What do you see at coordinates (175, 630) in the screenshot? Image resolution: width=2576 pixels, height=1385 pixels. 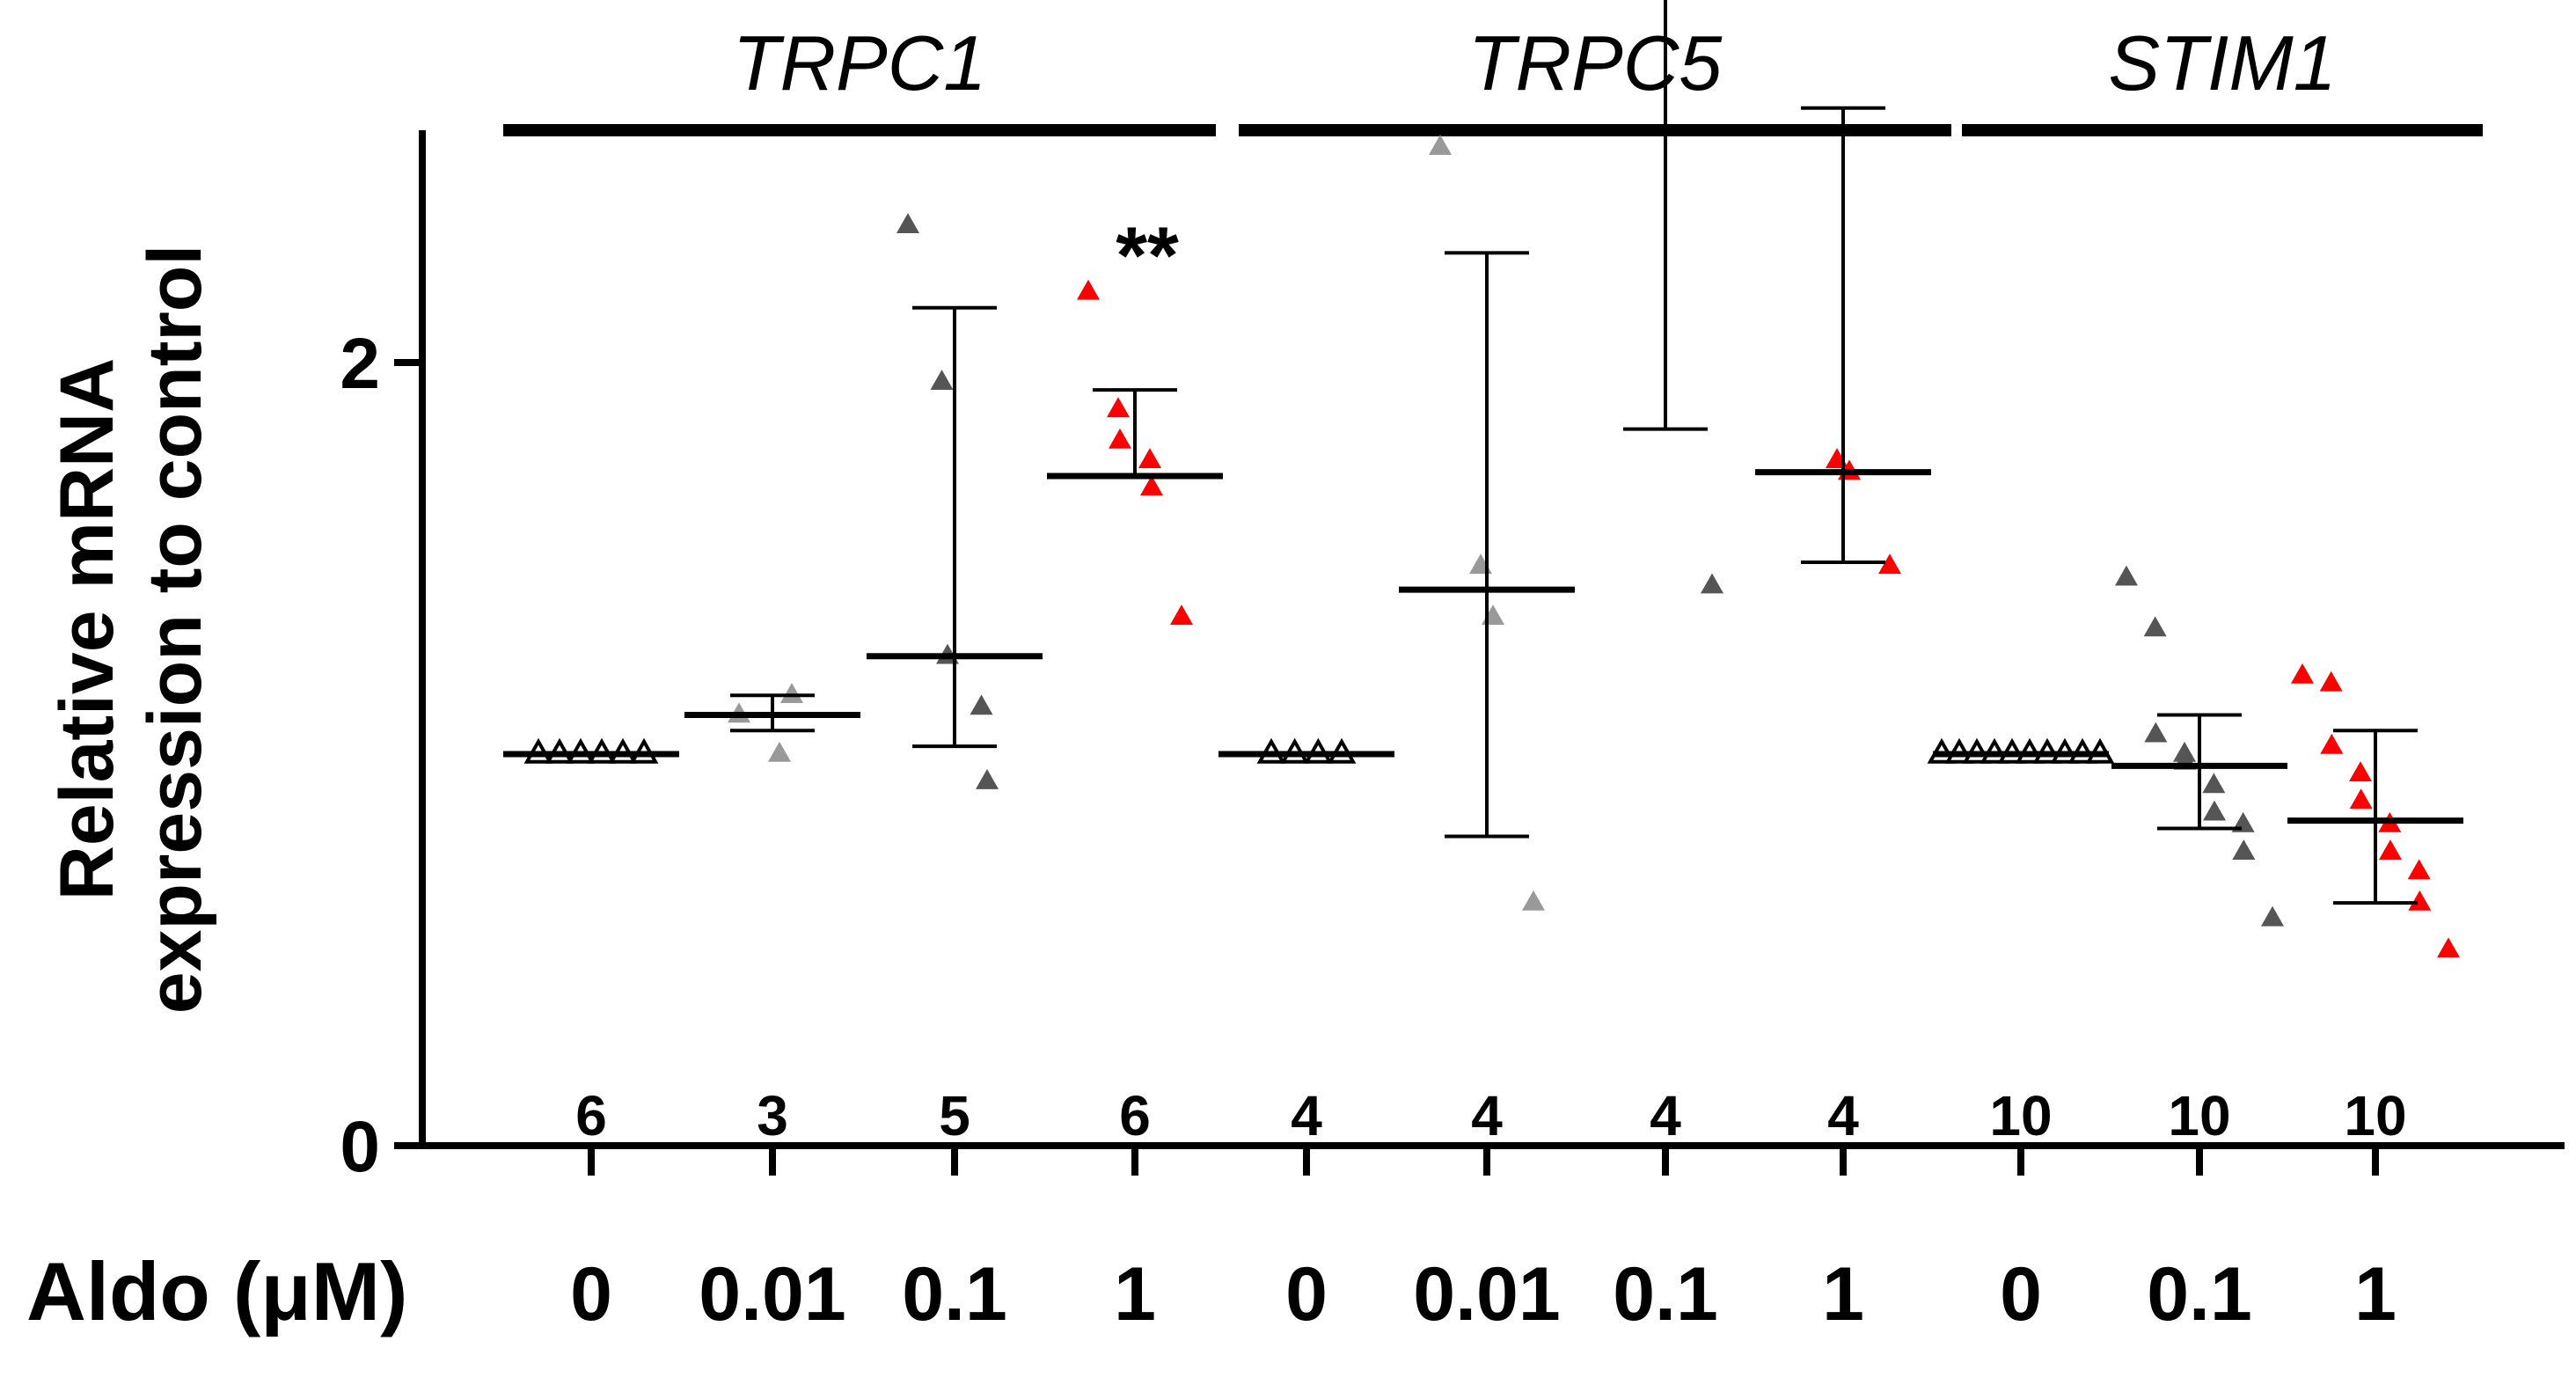 I see `y-axis-label-line-2: expression to control` at bounding box center [175, 630].